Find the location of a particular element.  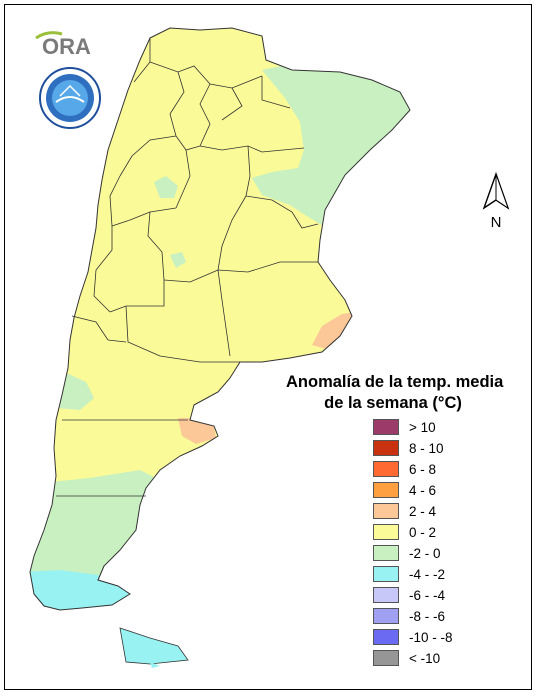

legend-label: < -10 is located at coordinates (425, 658).